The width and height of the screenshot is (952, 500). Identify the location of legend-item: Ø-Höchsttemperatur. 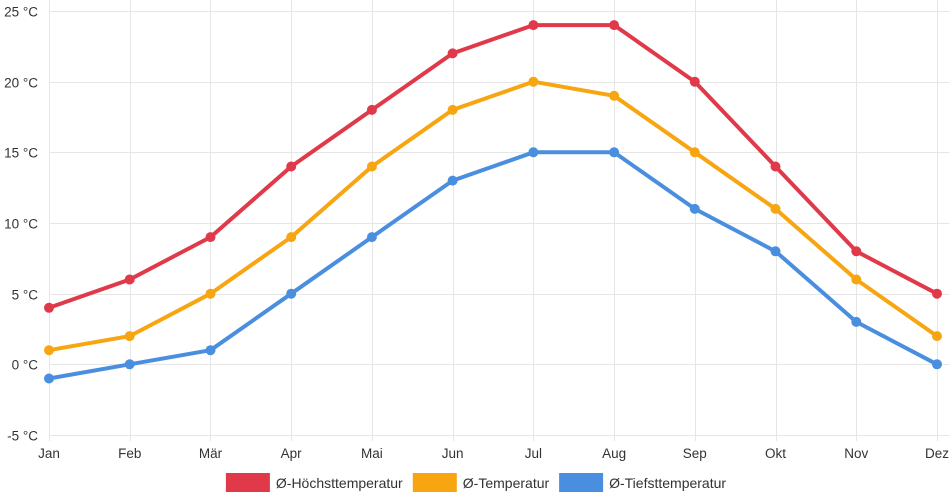
(314, 482).